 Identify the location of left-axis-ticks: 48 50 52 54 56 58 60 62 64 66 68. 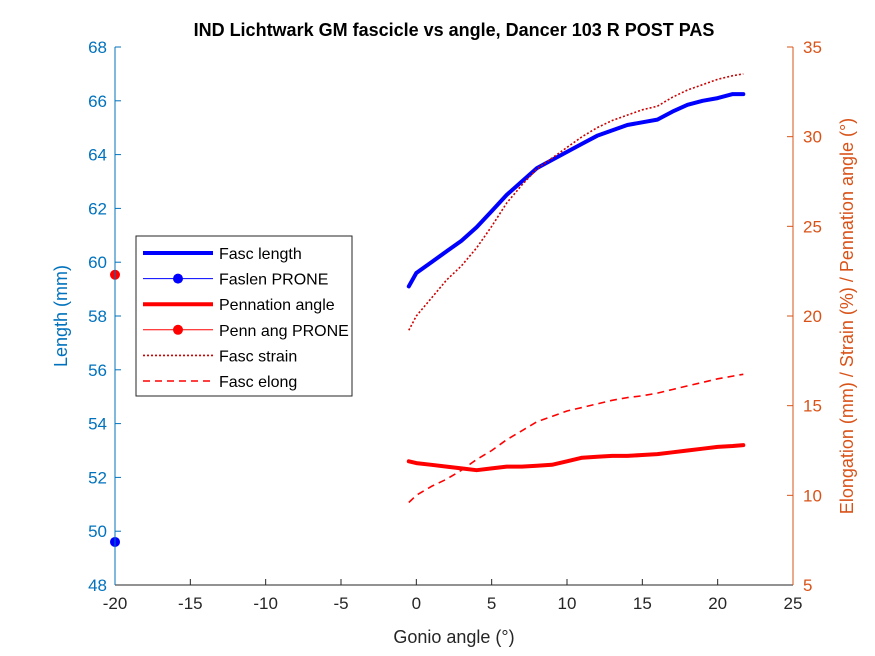
(104, 316).